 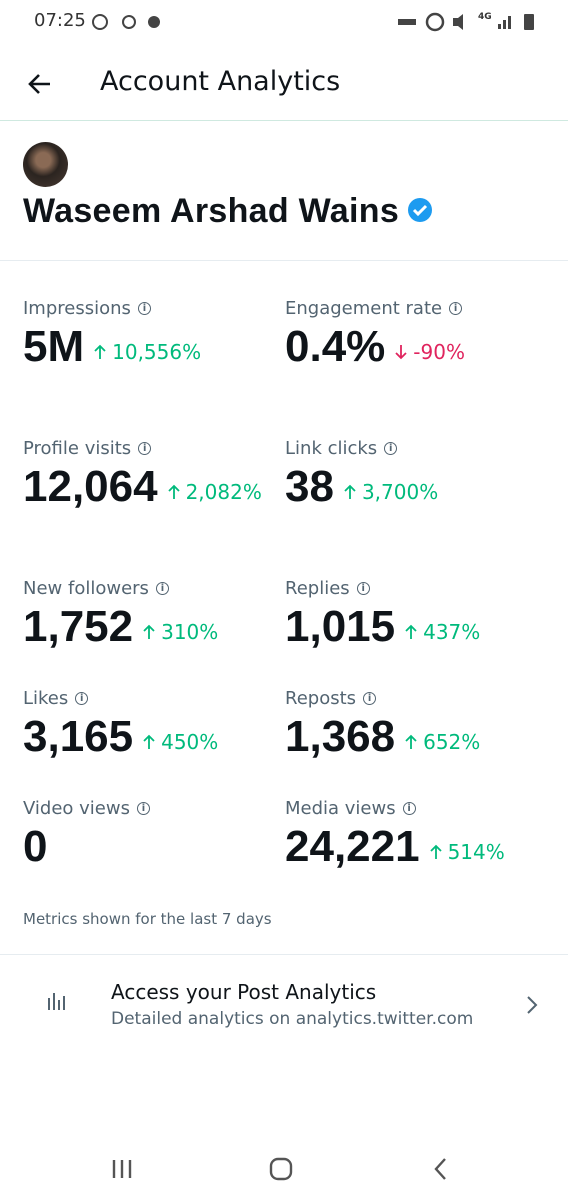 What do you see at coordinates (476, 852) in the screenshot?
I see `metric-change-text: 514%` at bounding box center [476, 852].